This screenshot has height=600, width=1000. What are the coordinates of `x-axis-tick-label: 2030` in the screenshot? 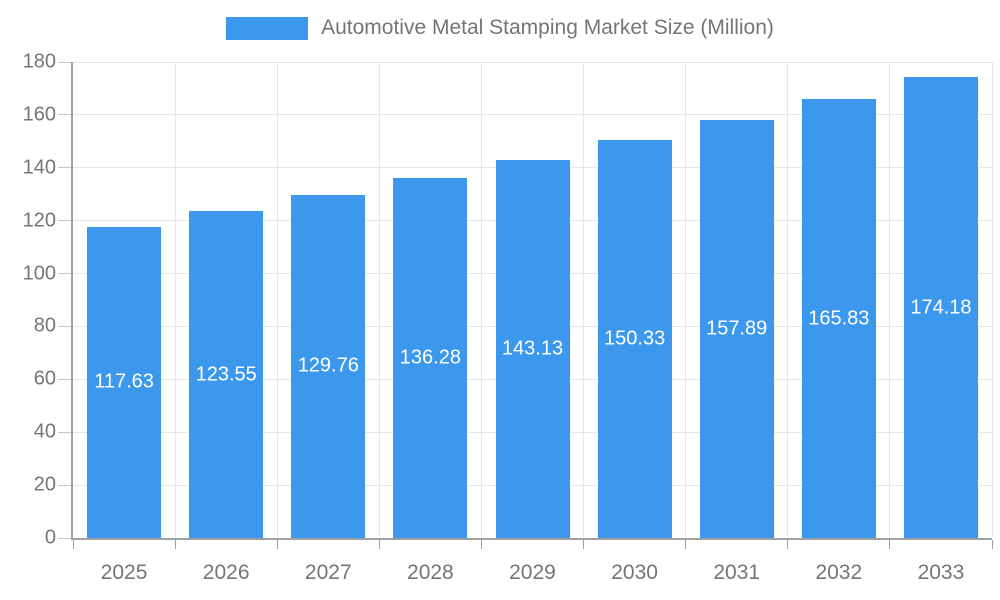 It's located at (634, 572).